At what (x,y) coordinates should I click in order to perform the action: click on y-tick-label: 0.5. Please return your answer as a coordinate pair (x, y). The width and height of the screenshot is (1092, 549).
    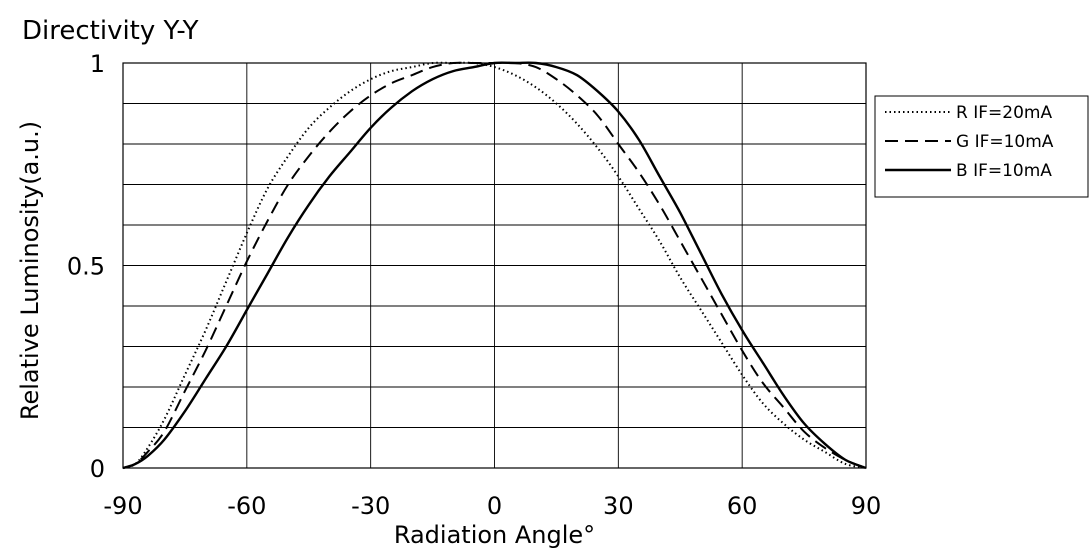
    Looking at the image, I should click on (86, 267).